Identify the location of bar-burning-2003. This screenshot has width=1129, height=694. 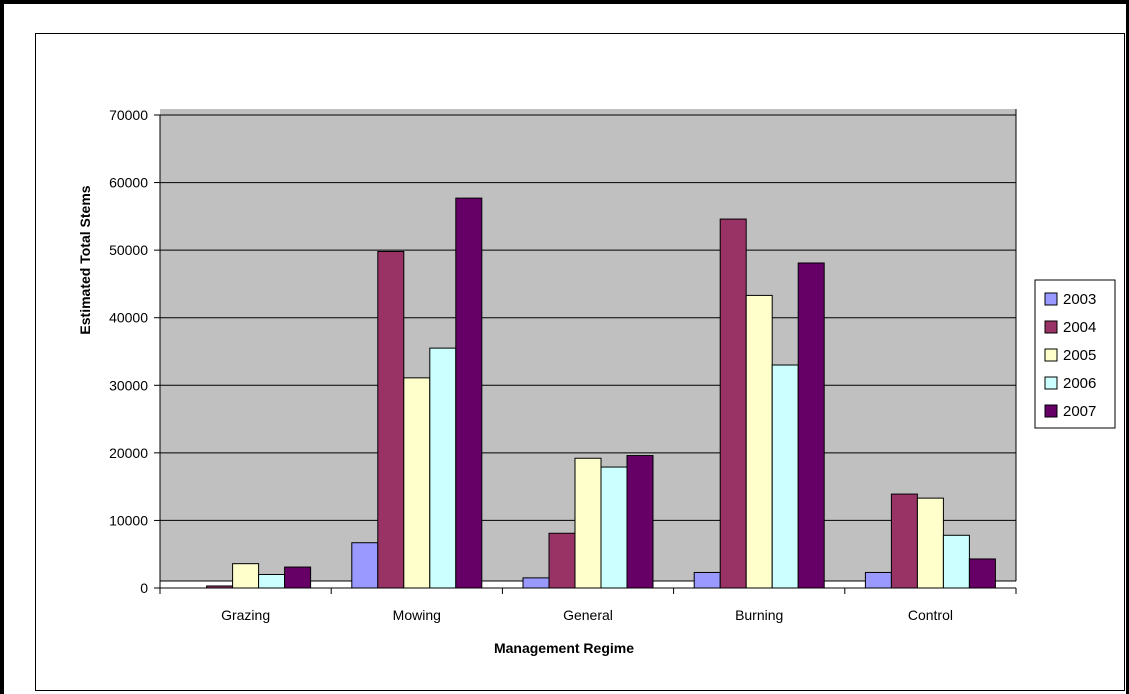
(707, 580).